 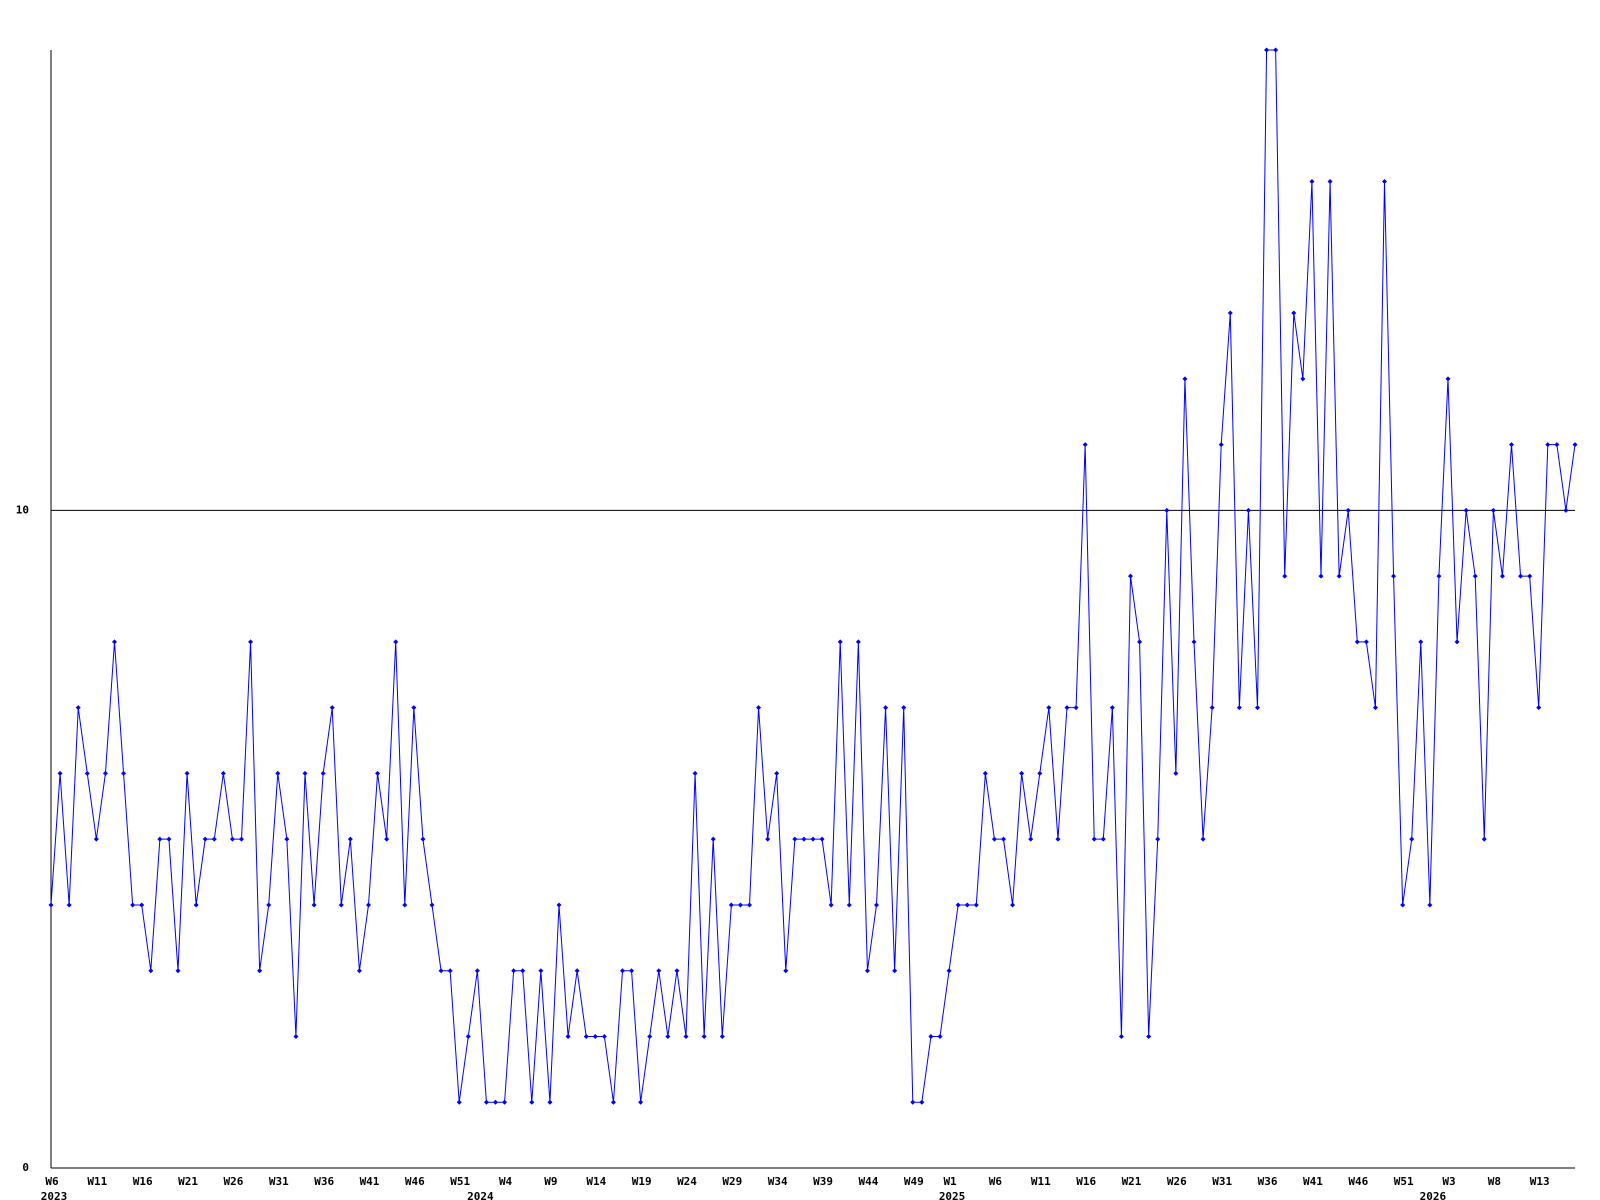 What do you see at coordinates (54, 1195) in the screenshot?
I see `x-group-label: 2023` at bounding box center [54, 1195].